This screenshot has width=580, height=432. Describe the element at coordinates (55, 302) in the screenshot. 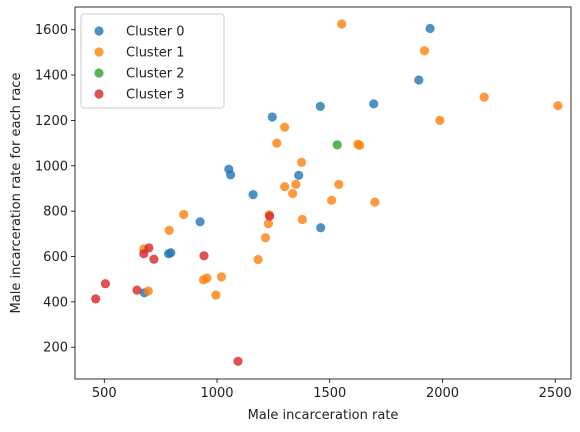

I see `y-tick-label: 400` at that location.